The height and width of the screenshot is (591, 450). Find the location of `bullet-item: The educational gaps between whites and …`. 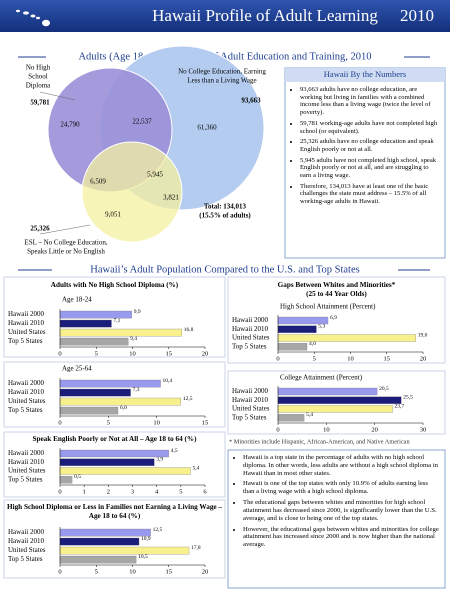

bullet-item: The educational gaps between whites and … is located at coordinates (341, 510).